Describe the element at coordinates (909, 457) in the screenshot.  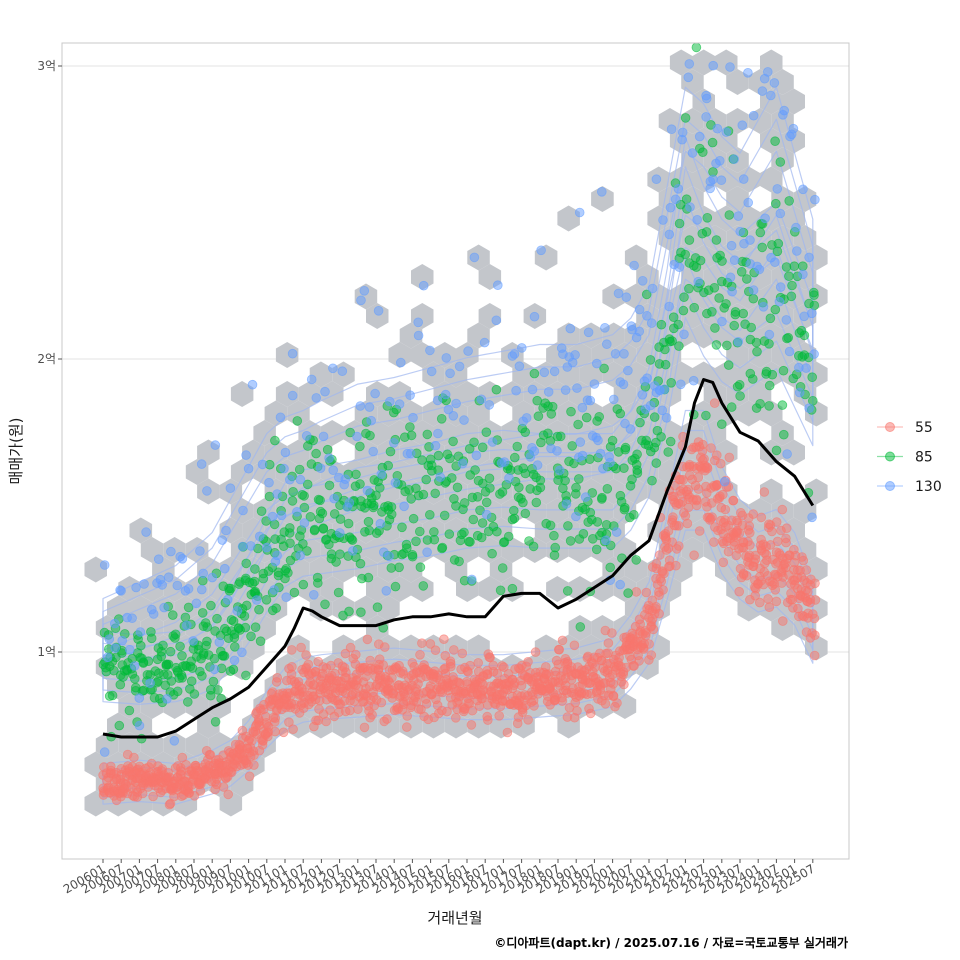
I see `legend: 55 85 130` at that location.